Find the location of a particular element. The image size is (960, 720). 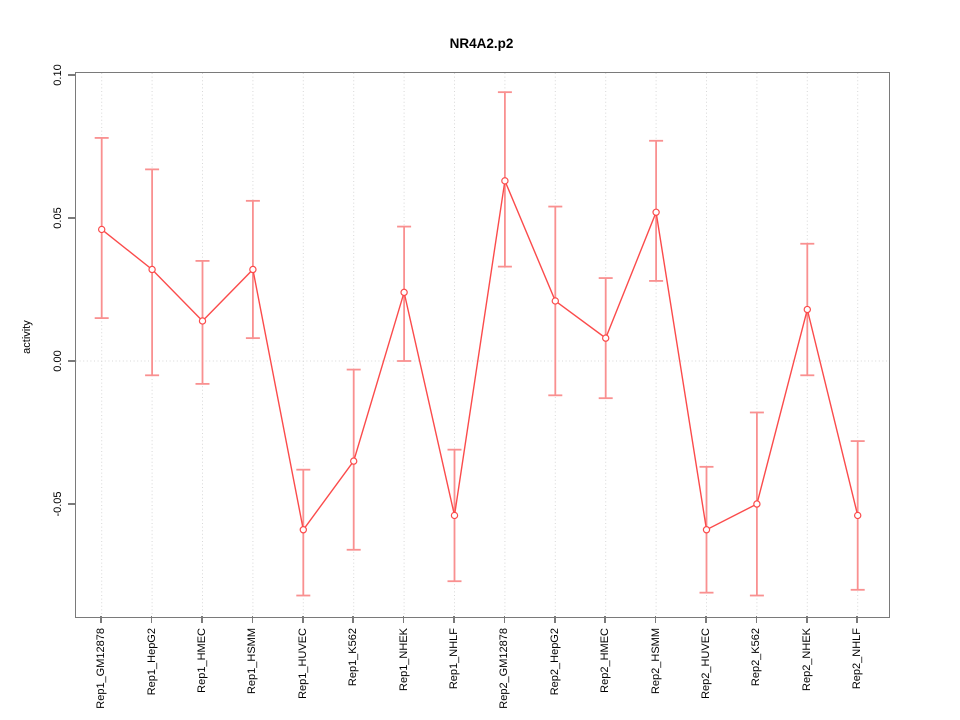

x-tick-label: Rep2_HSMM is located at coordinates (655, 661).